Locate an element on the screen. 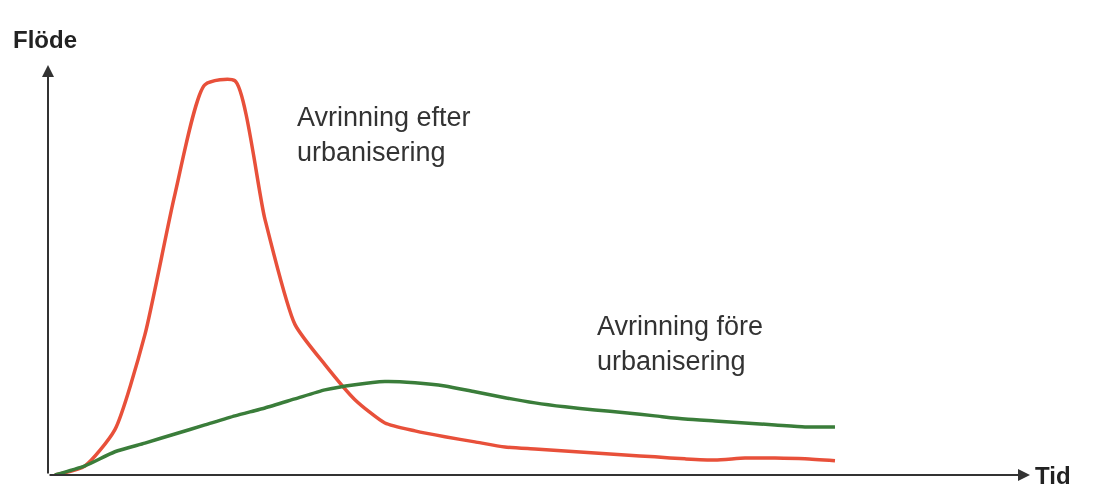  series-label: Avrinning före urbanisering is located at coordinates (680, 344).